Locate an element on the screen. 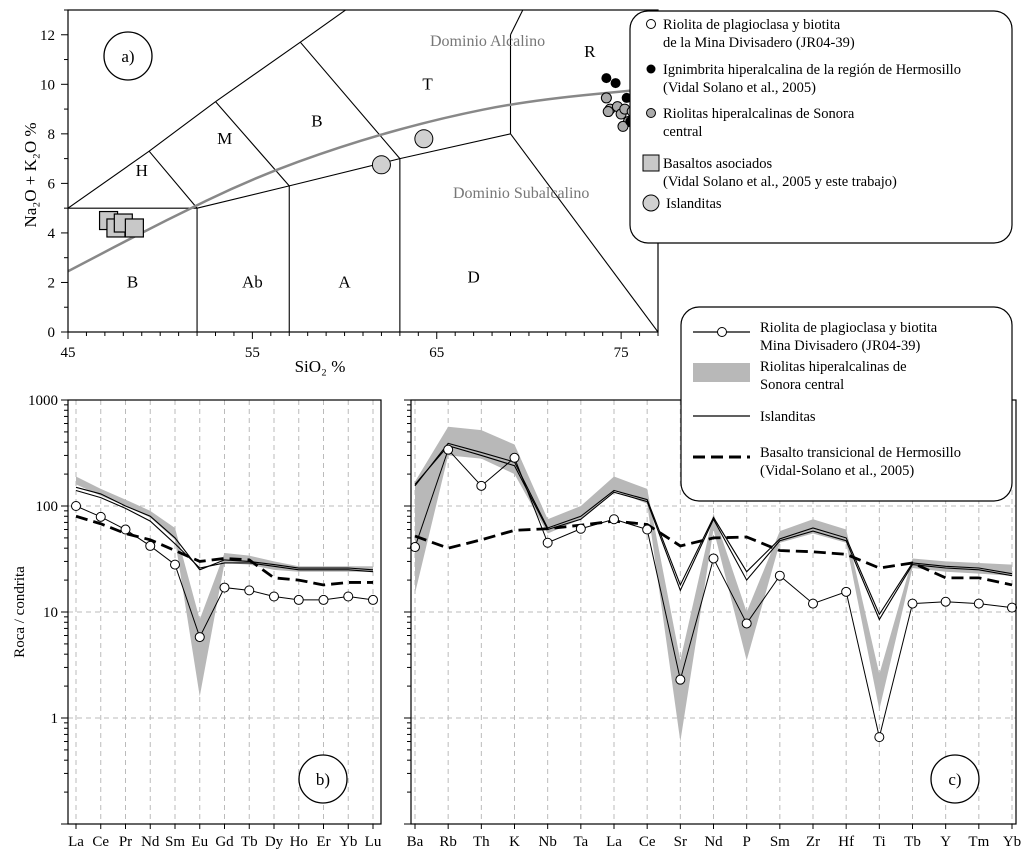 The height and width of the screenshot is (854, 1022). divisadero-marker-Zr is located at coordinates (813, 603).